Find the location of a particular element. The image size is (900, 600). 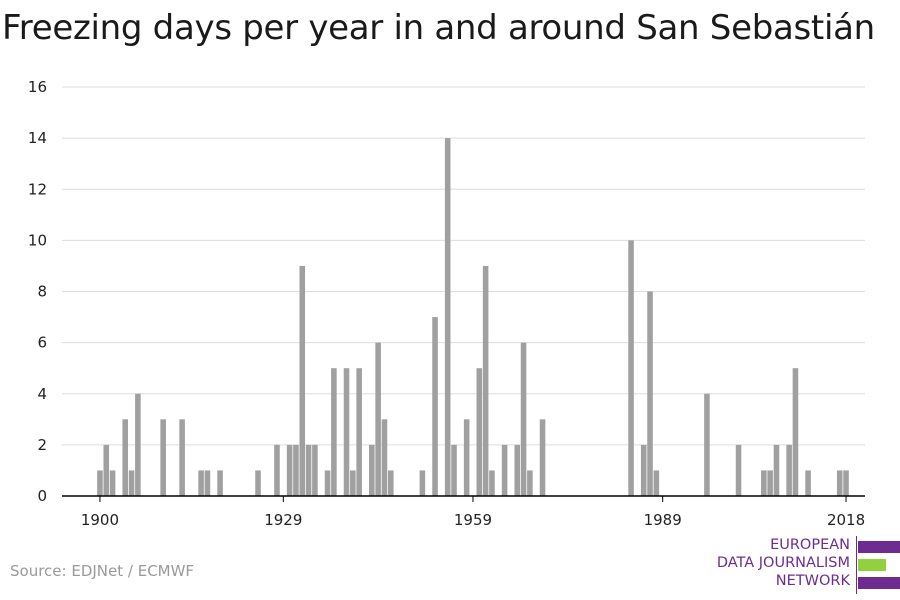

x-tick-label-2018: 2018 is located at coordinates (846, 520).